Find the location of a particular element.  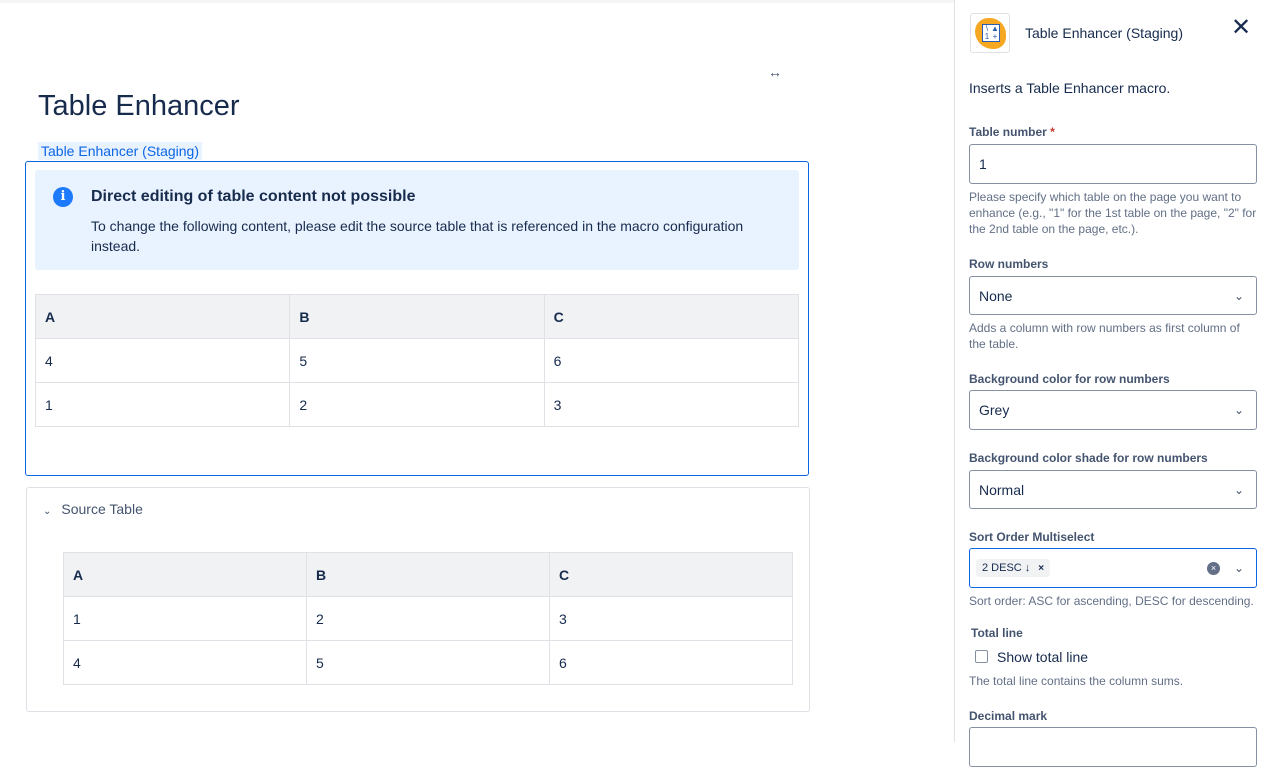

close-icon: ✕ is located at coordinates (1241, 27).